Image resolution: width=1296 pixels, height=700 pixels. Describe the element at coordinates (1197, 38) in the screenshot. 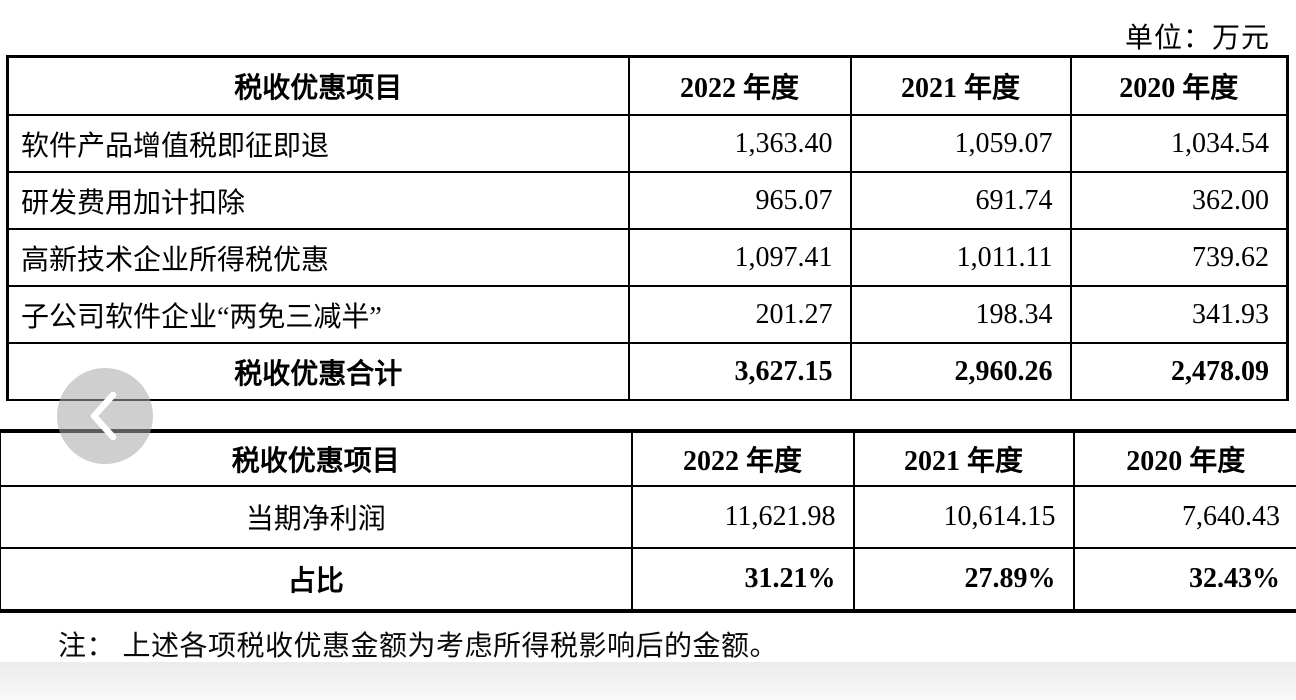

I see `unit-label: 单位：万元` at that location.